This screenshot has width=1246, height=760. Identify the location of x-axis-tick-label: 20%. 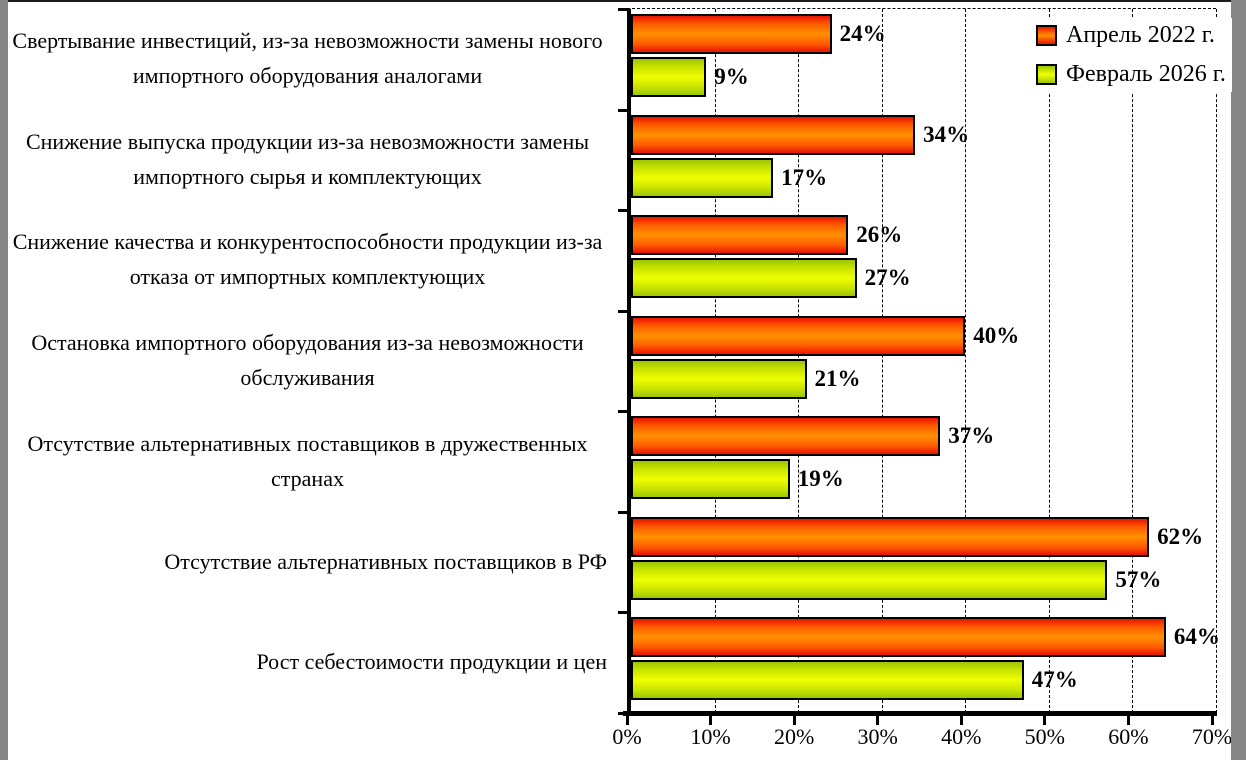
(794, 736).